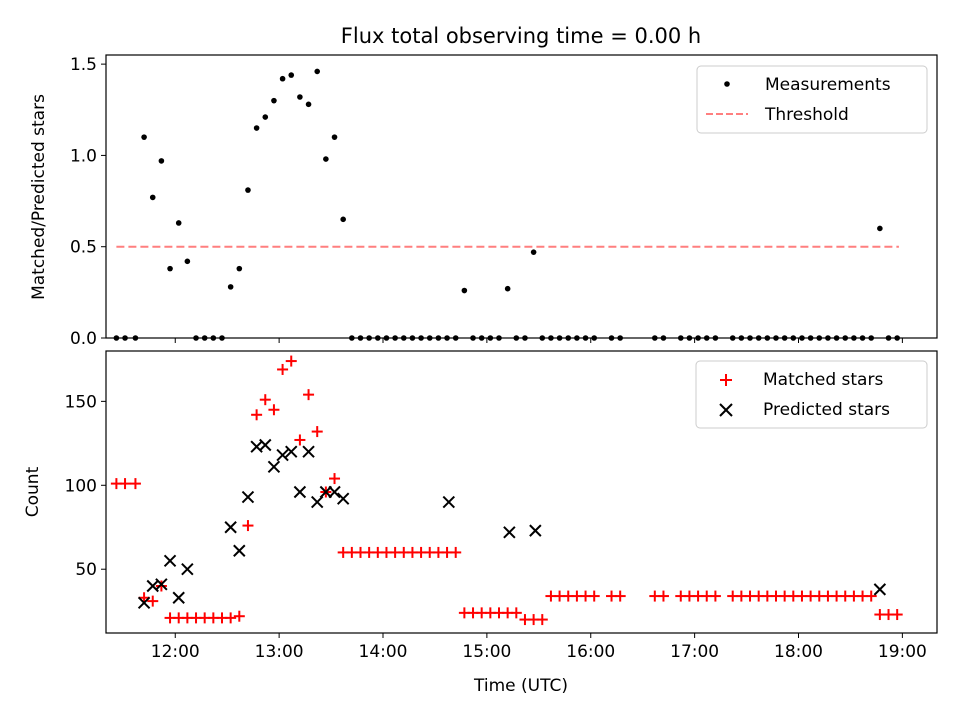  I want to click on y-tick-label: 100, so click(81, 486).